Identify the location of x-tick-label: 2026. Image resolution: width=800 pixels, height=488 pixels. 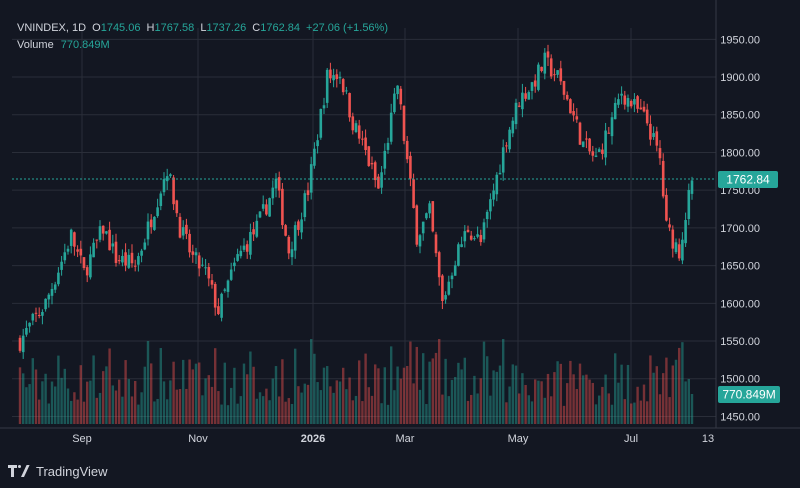
(313, 439).